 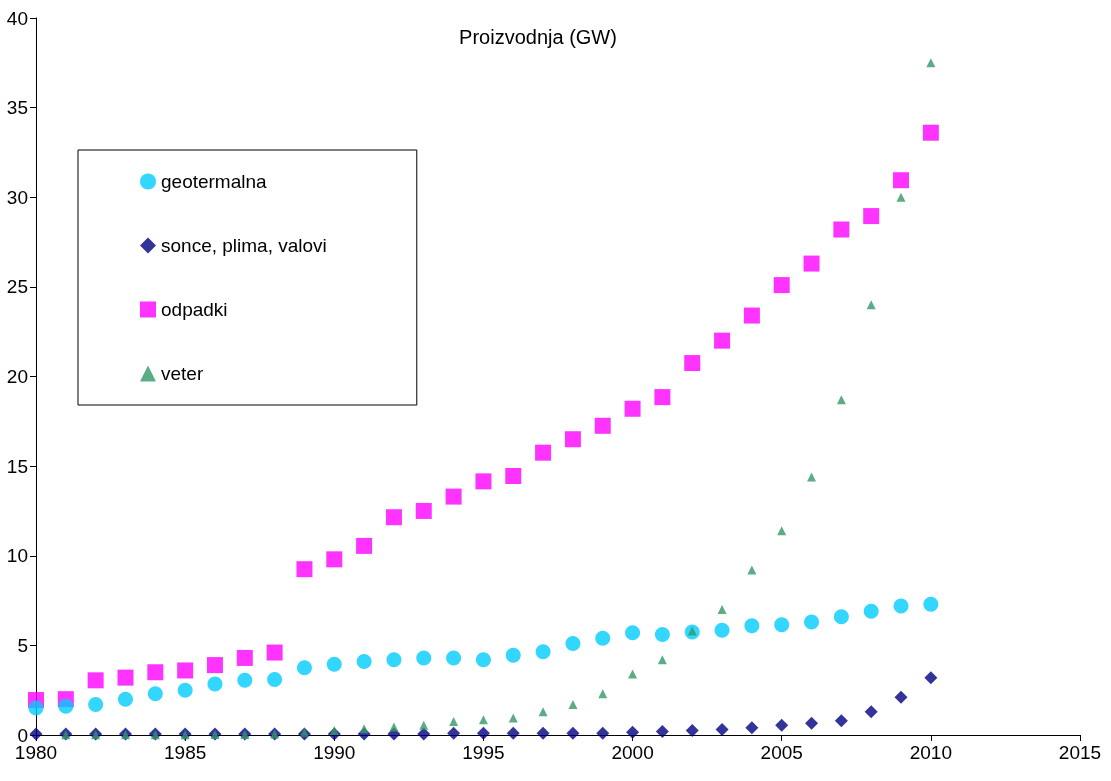 I want to click on chart-title: Proizvodnja (GW), so click(x=538, y=37).